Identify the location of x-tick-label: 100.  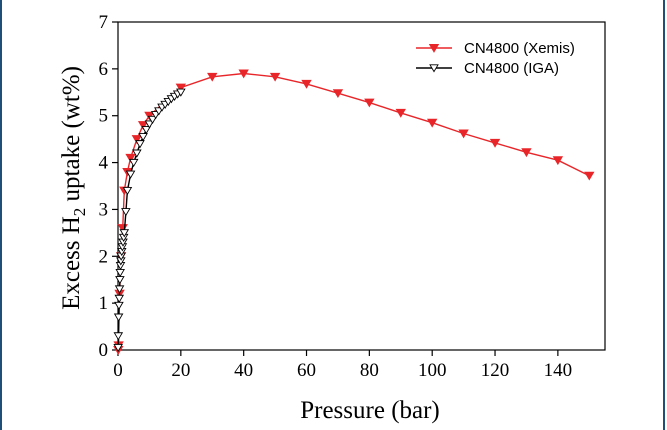
(432, 370).